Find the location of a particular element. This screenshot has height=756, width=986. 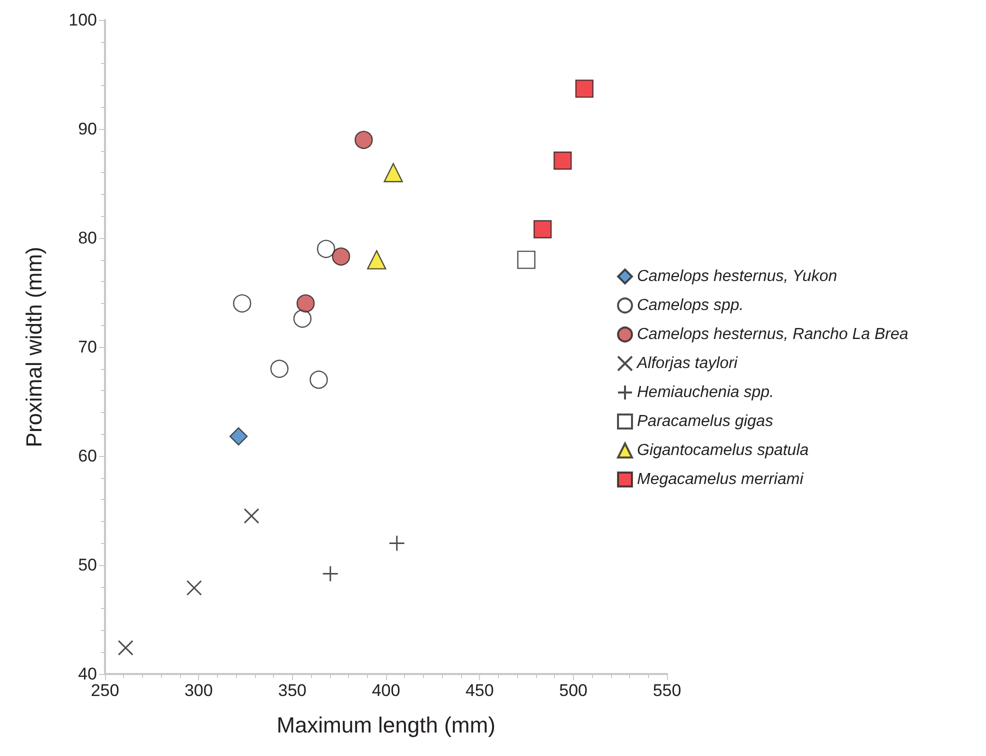

y-tick-label: 40 is located at coordinates (87, 674).